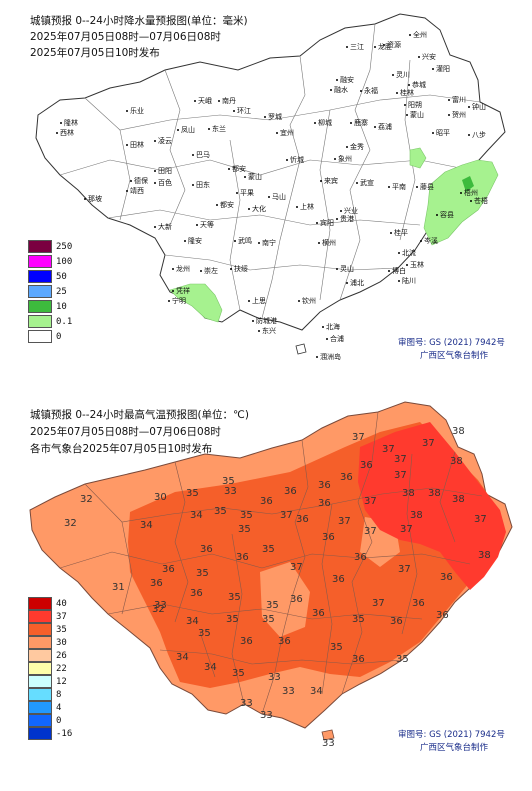 Image resolution: width=532 pixels, height=791 pixels. Describe the element at coordinates (61, 307) in the screenshot. I see `precip-legend-label: 10` at that location.